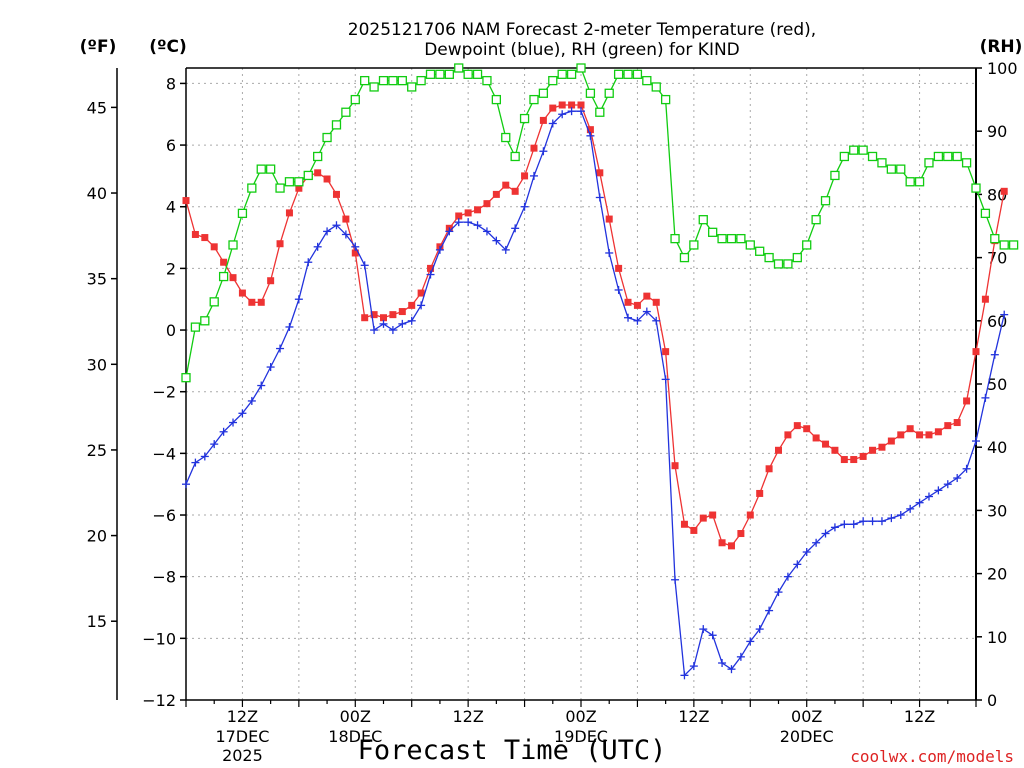  I want to click on celsius-tick-label: 8, so click(171, 83).